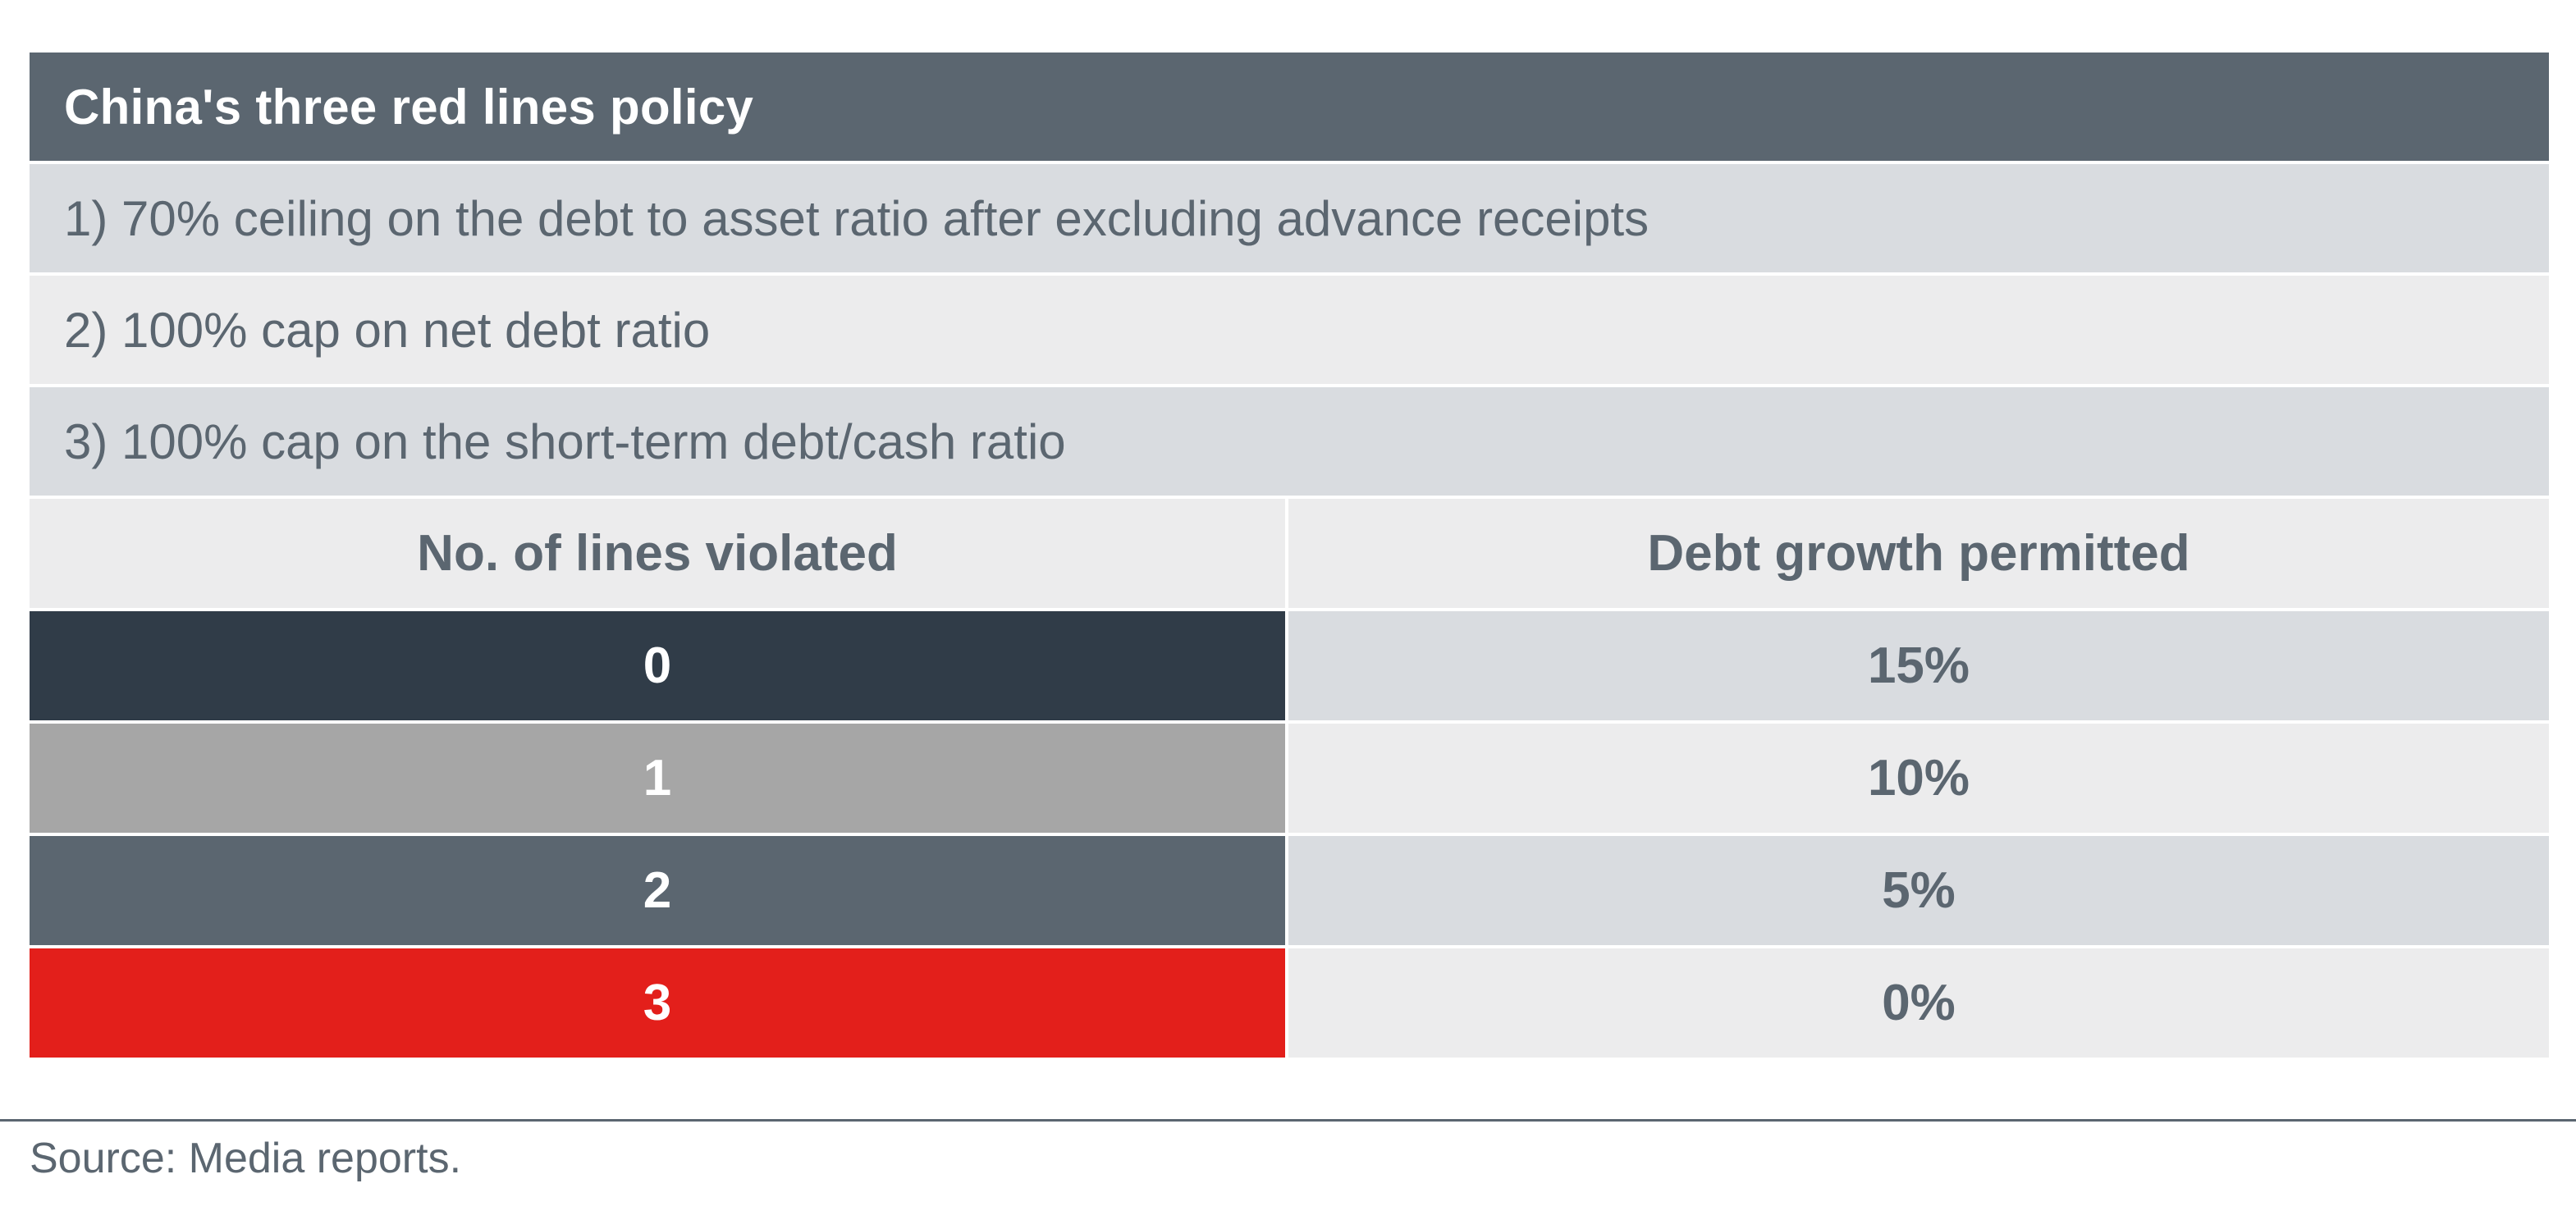 This screenshot has width=2576, height=1229. What do you see at coordinates (659, 1003) in the screenshot?
I see `lines-violated-cell: 3` at bounding box center [659, 1003].